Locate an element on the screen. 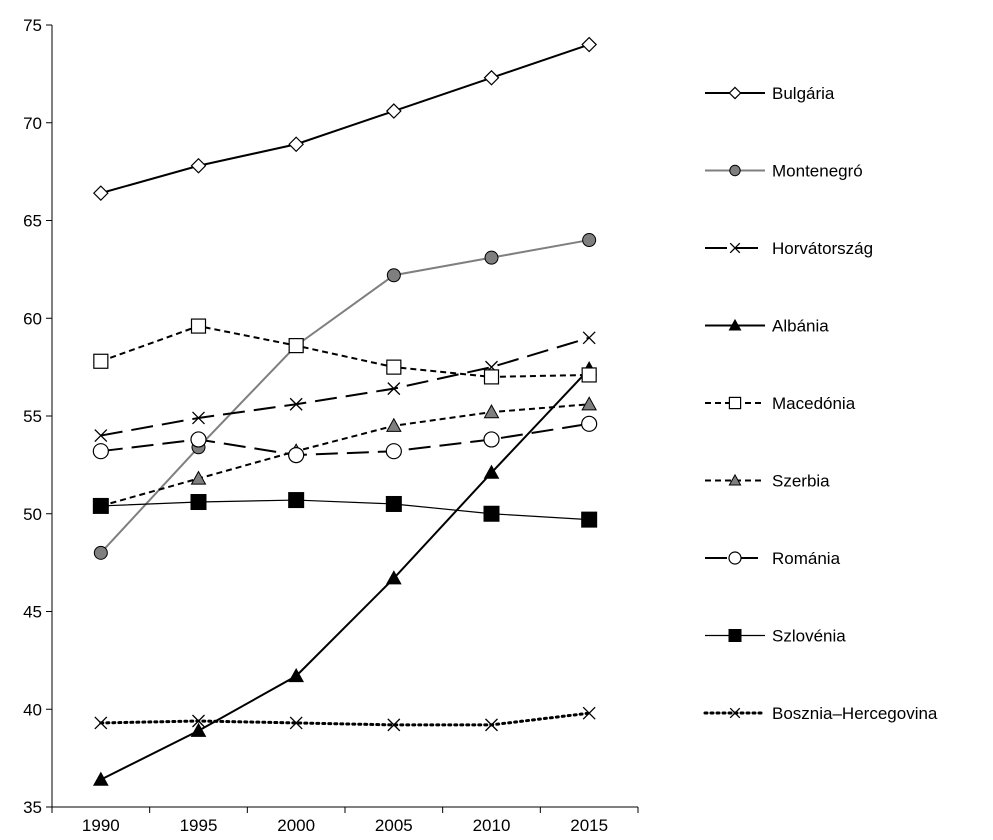  x-tick-label: 1995 is located at coordinates (199, 825).